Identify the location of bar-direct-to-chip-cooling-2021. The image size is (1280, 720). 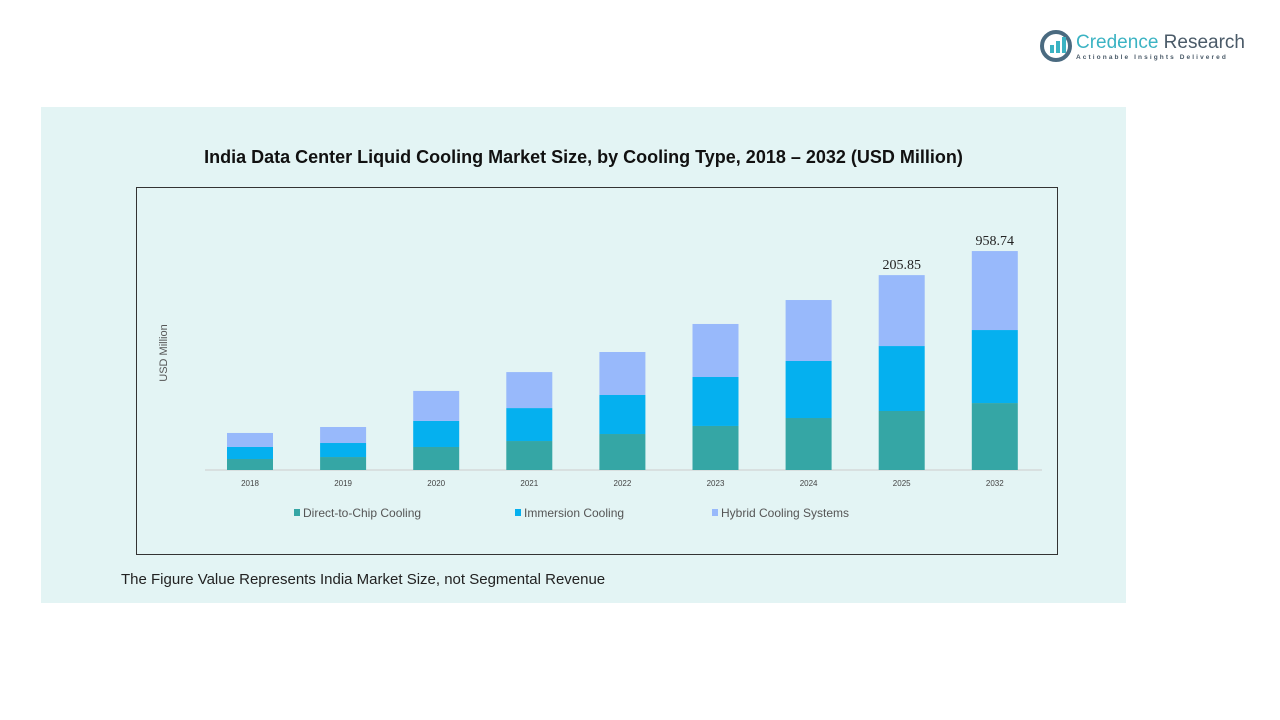
(529, 455).